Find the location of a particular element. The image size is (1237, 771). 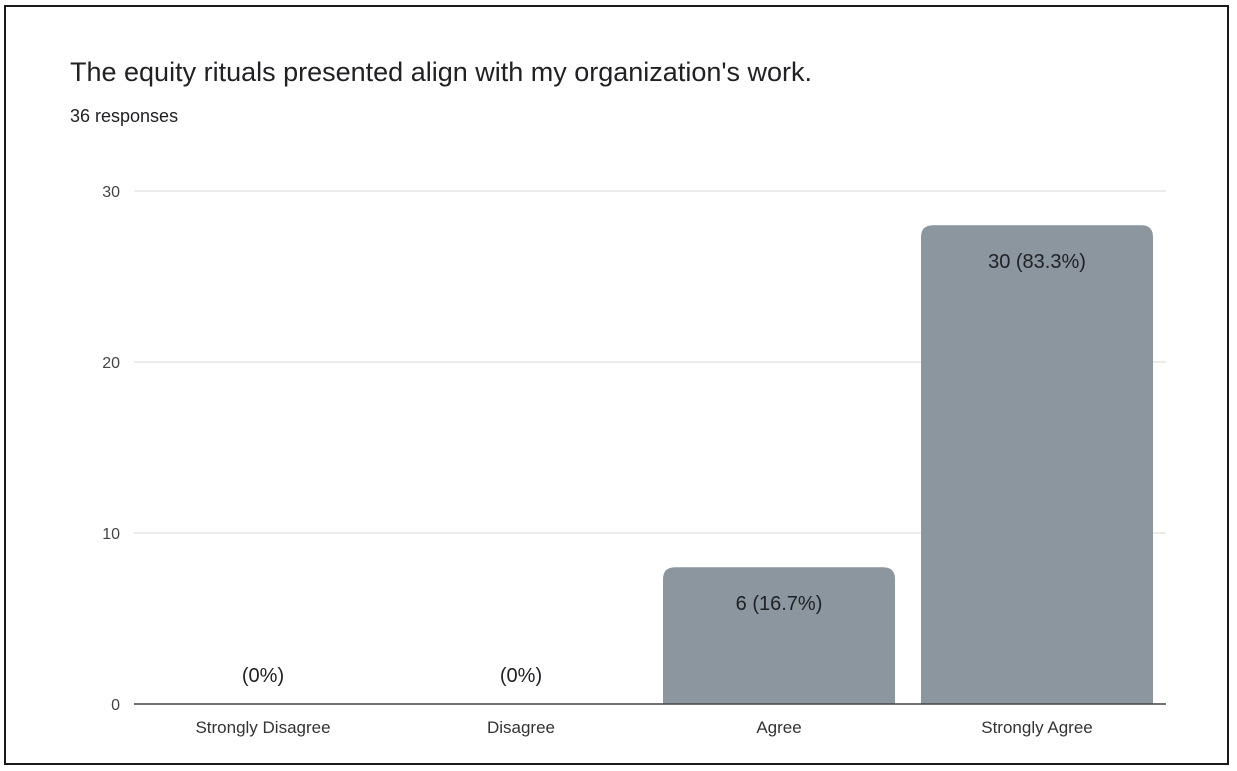

x-tick-label: Disagree is located at coordinates (521, 727).